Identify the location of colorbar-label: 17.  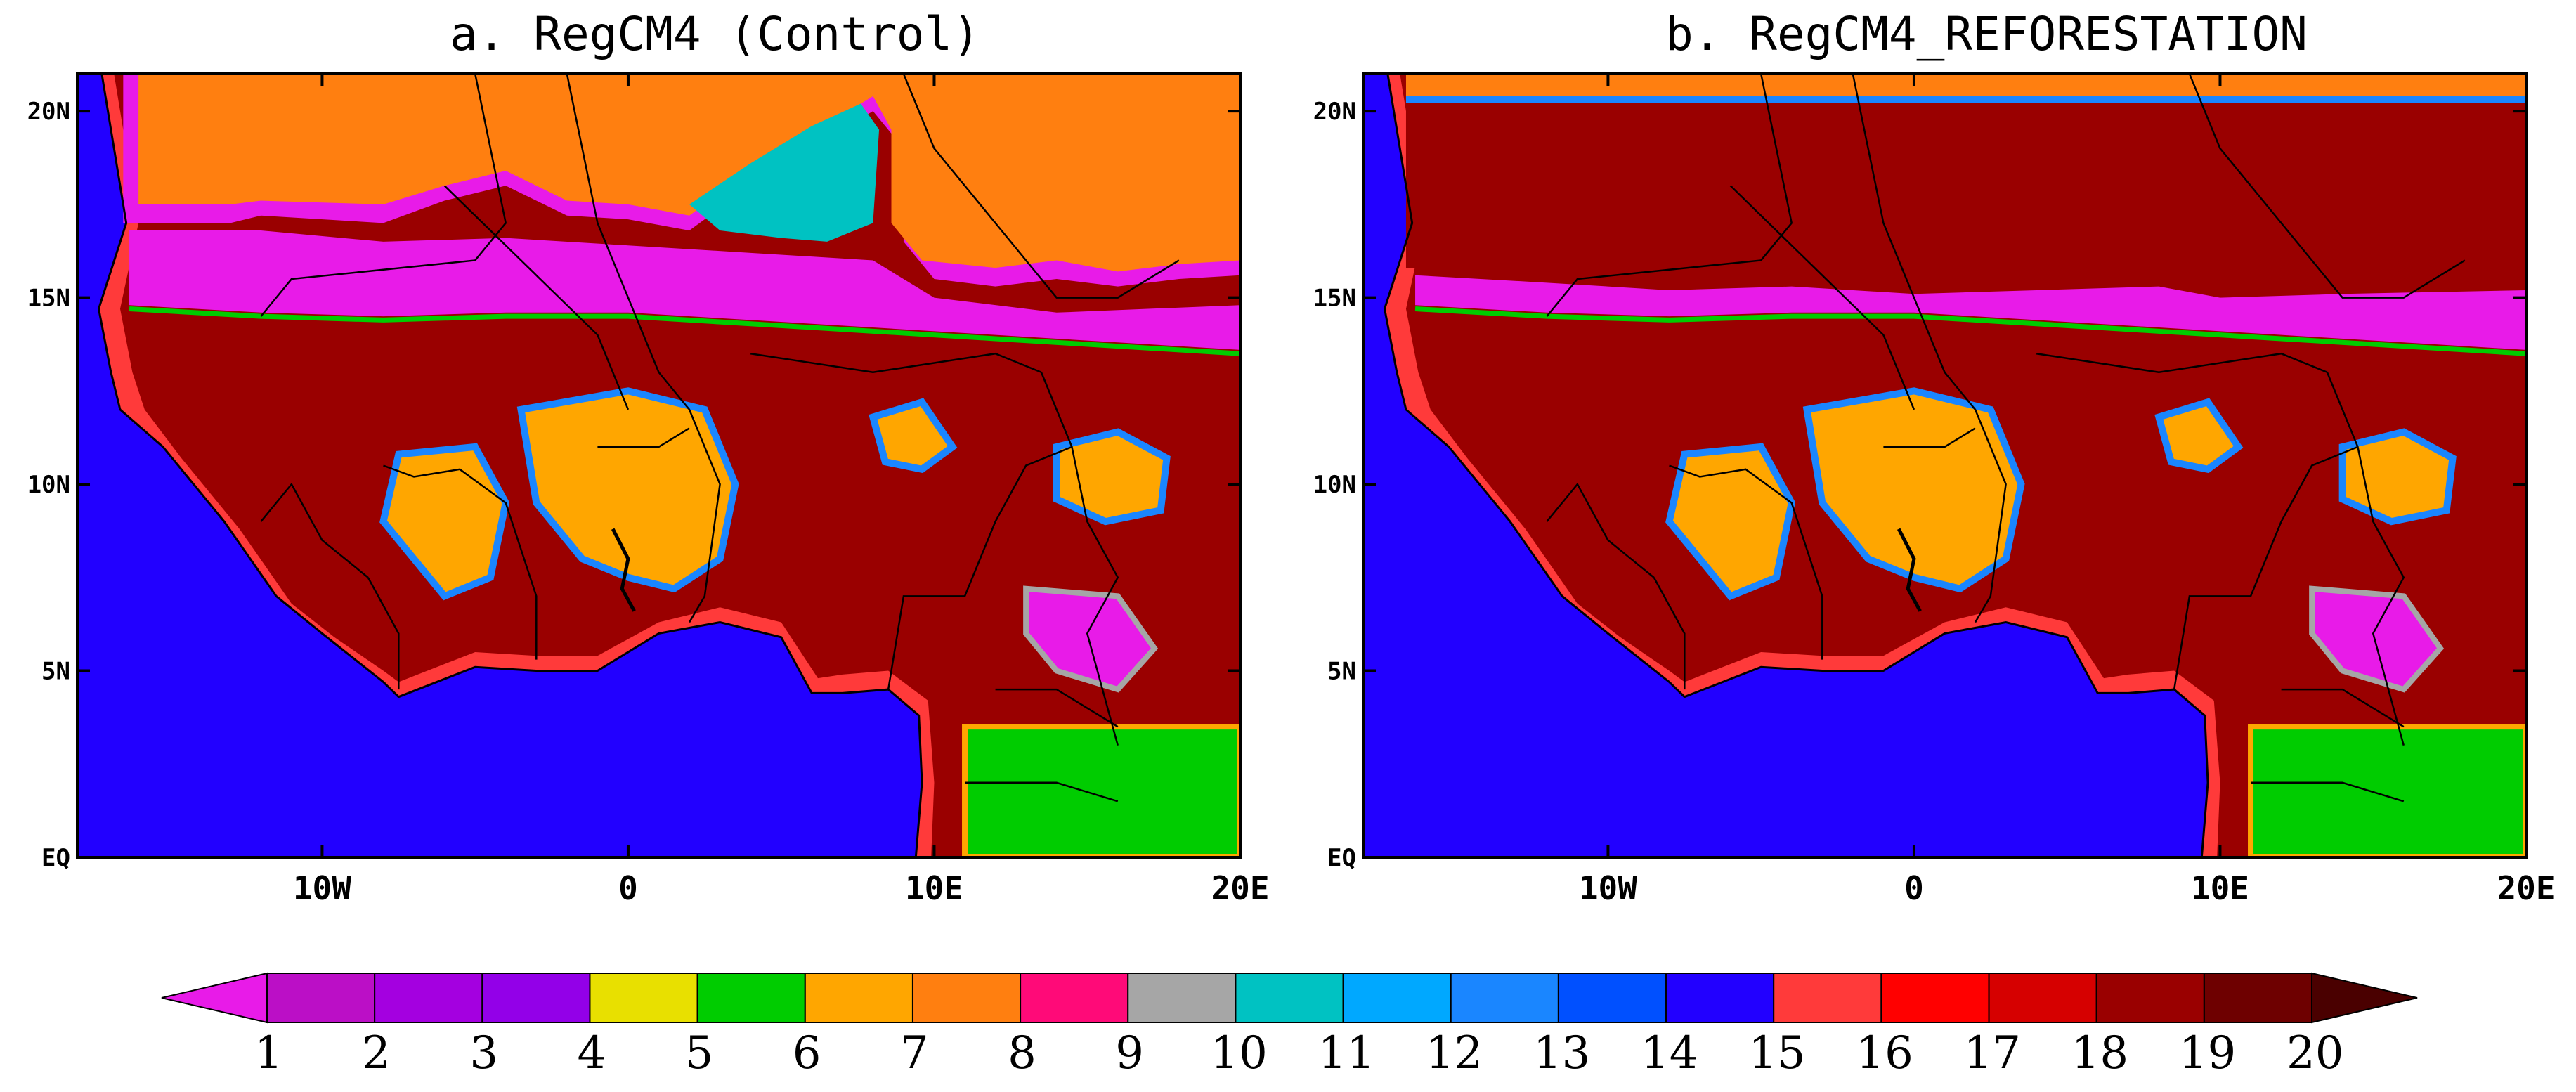
(1992, 1053).